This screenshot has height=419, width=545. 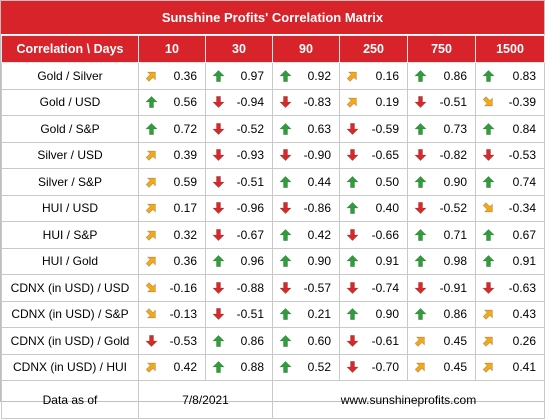 I want to click on correlation-cell: 0.71, so click(x=441, y=235).